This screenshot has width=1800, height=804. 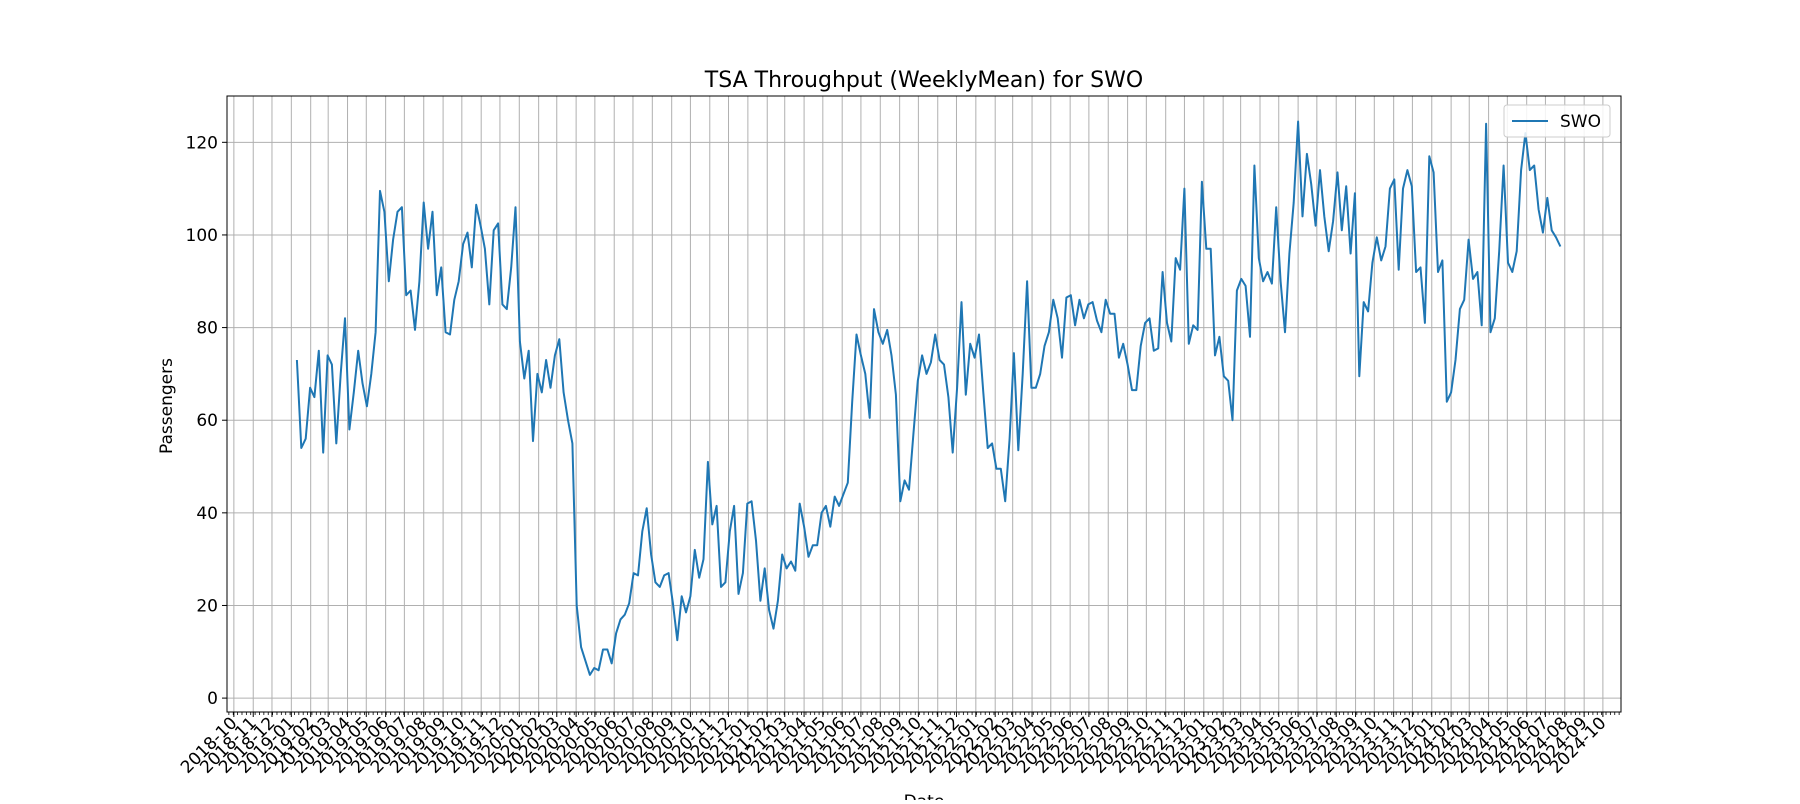 What do you see at coordinates (923, 80) in the screenshot?
I see `chart-title: TSA Throughput (WeeklyMean) for SWO` at bounding box center [923, 80].